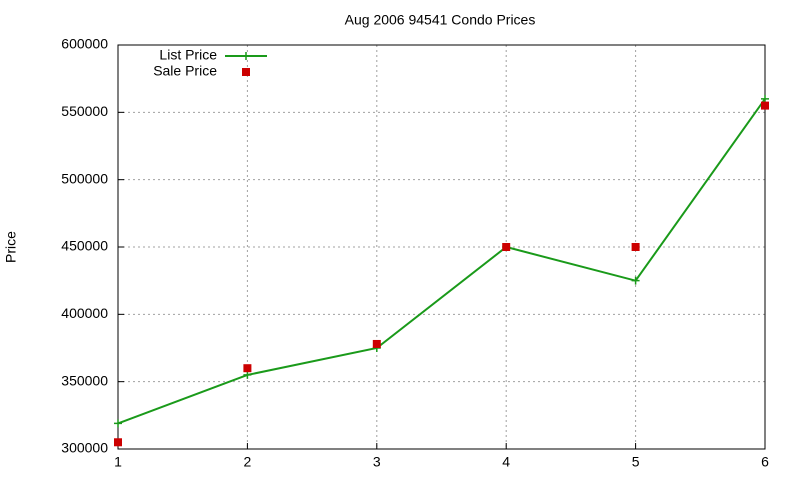 This screenshot has width=800, height=480. What do you see at coordinates (440, 20) in the screenshot?
I see `chart-title: Aug 2006 94541 Condo Prices` at bounding box center [440, 20].